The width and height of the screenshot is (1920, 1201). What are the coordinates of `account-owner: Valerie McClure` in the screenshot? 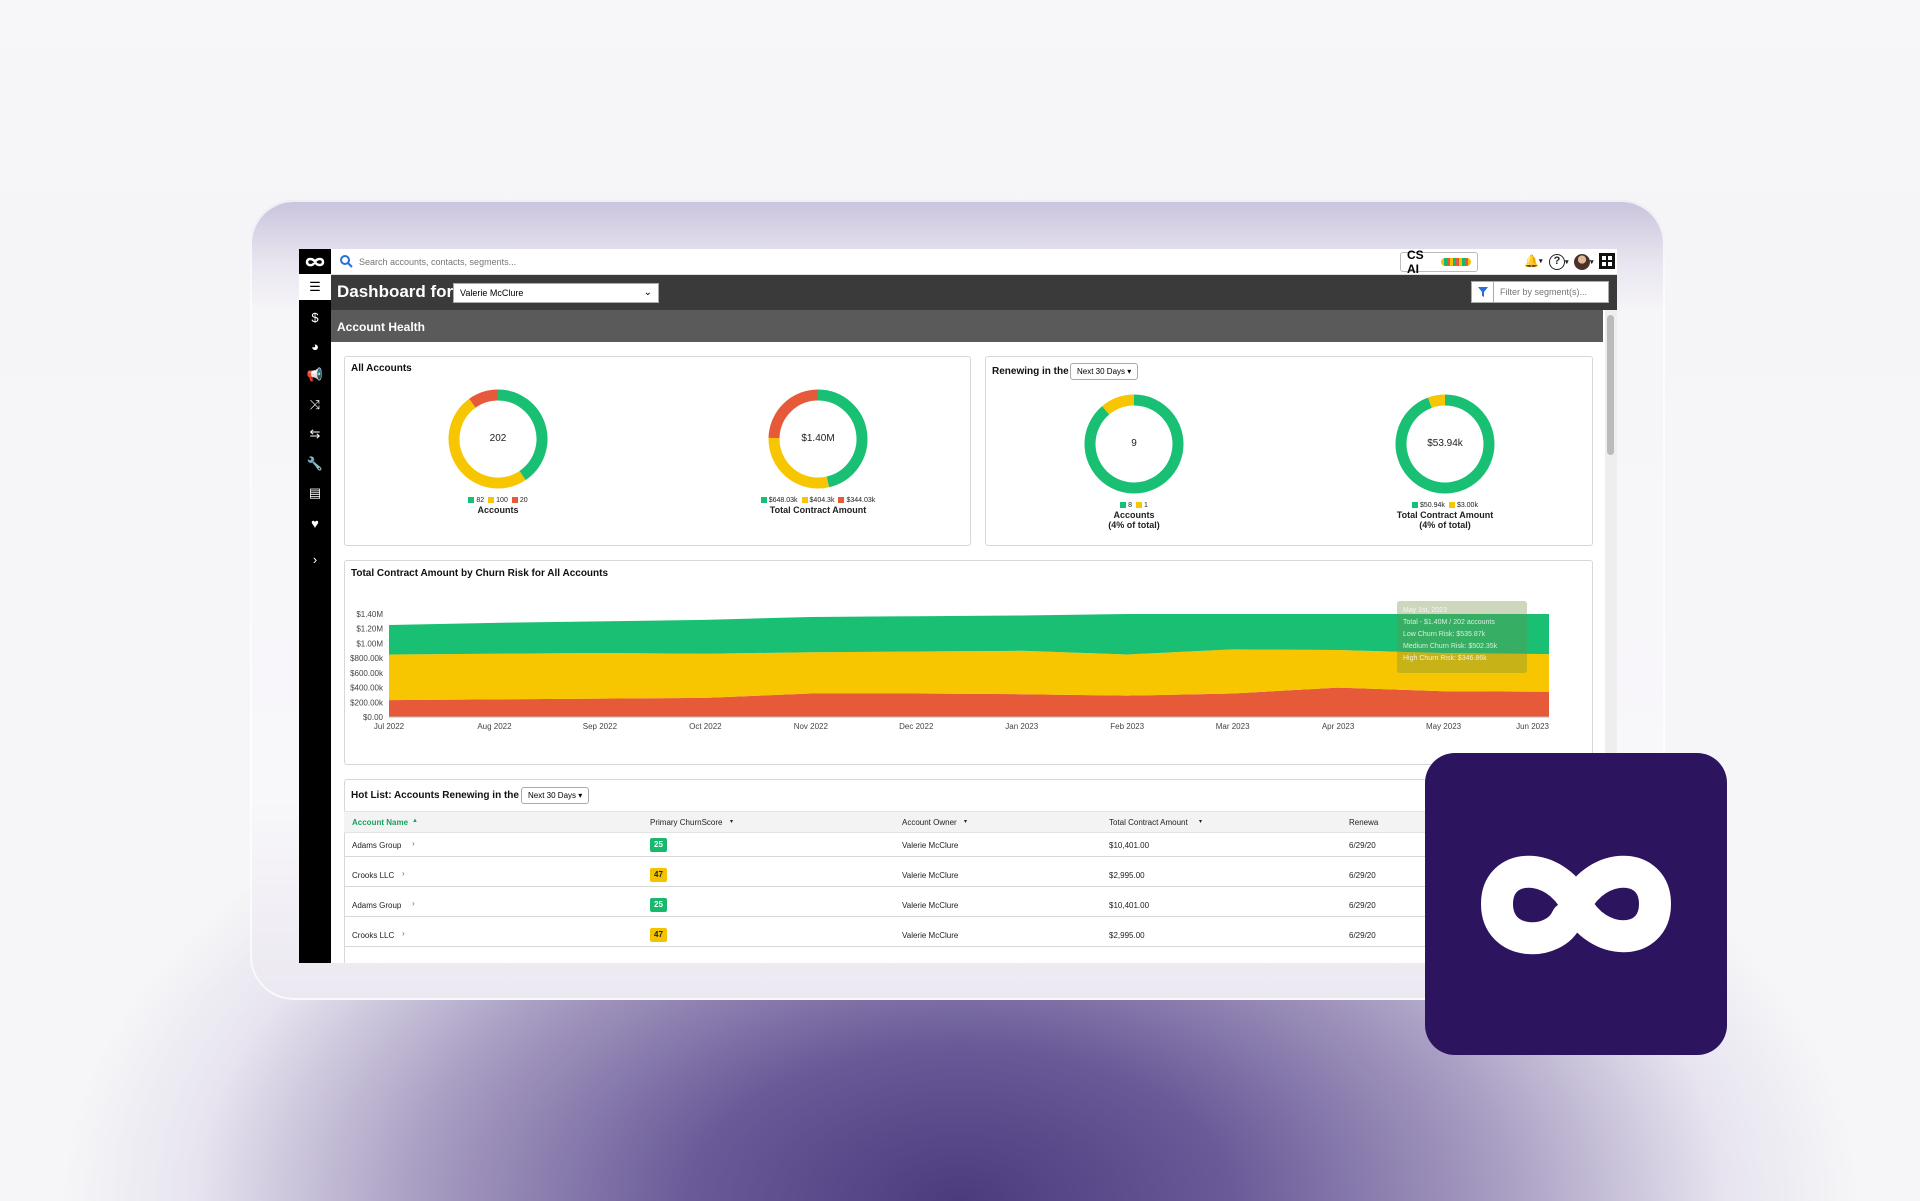 It's located at (930, 845).